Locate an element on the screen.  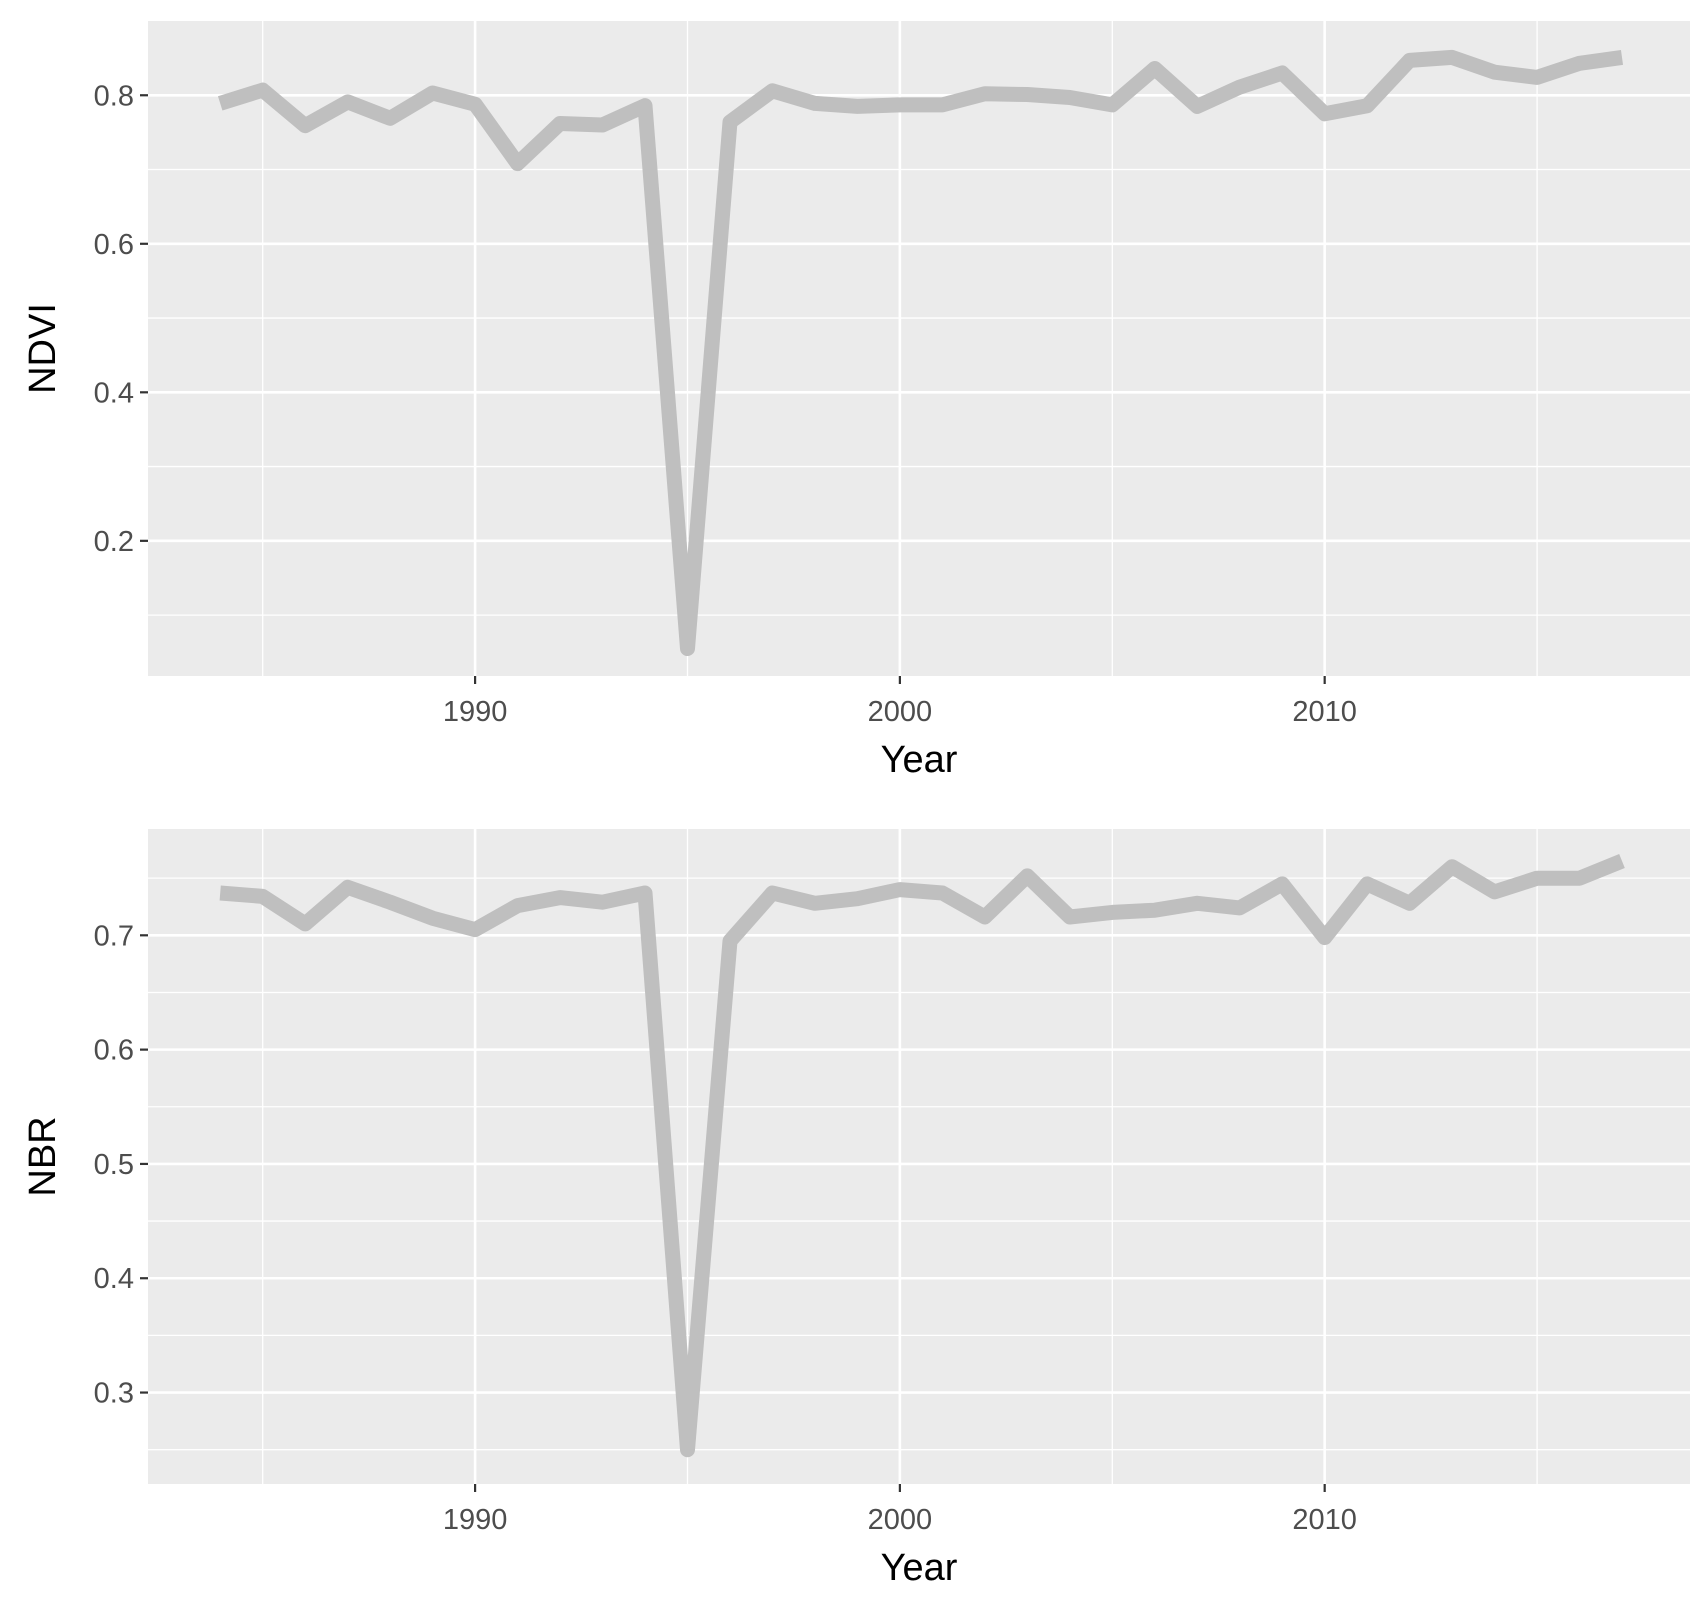
ndvi-y-tick-label: 0.4 is located at coordinates (114, 393).